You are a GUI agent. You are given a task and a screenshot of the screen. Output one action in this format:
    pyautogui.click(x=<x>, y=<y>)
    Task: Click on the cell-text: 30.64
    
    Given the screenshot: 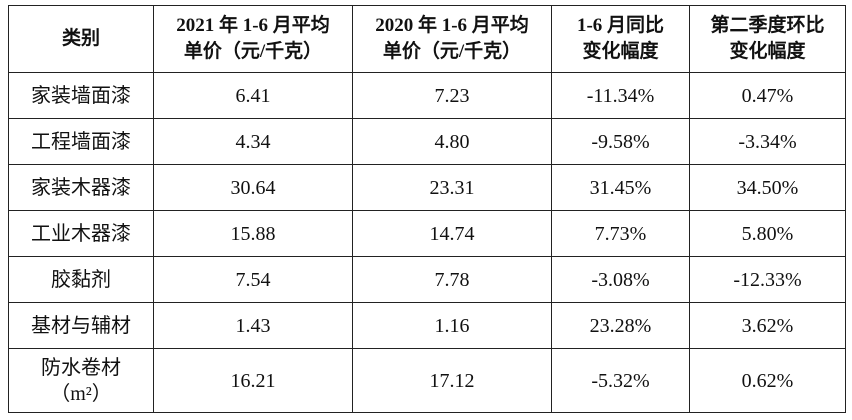 What is the action you would take?
    pyautogui.click(x=253, y=187)
    